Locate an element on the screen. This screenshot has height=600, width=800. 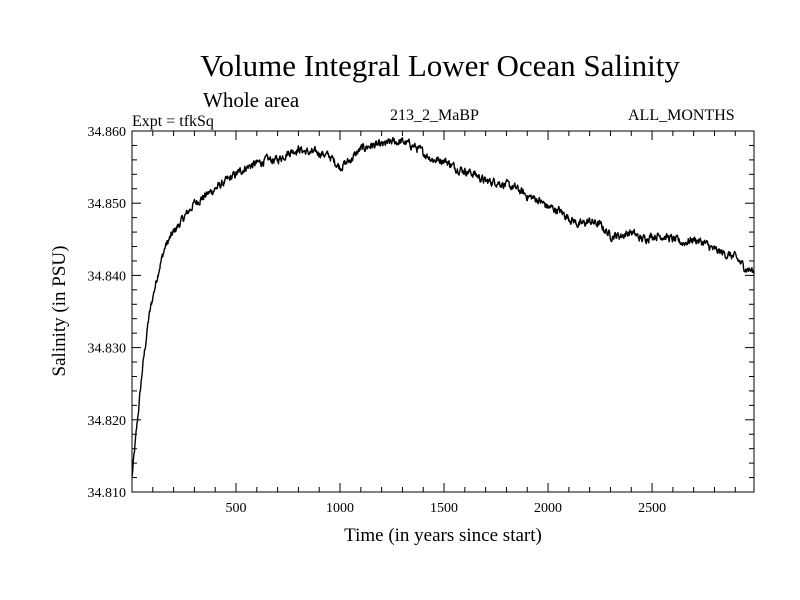
y-tick-label: 34.810 is located at coordinates (107, 493).